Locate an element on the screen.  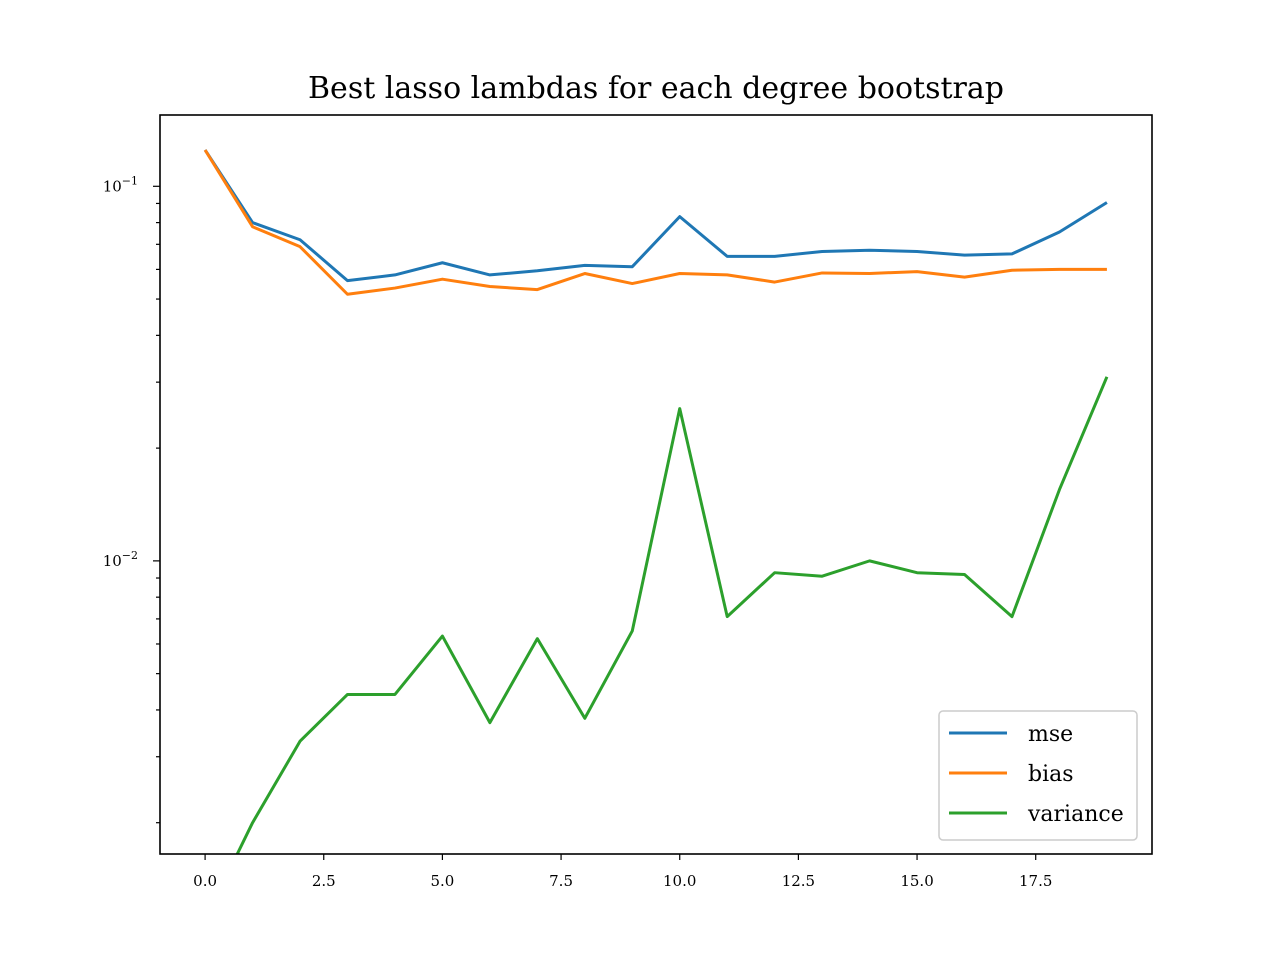
series-line-bias is located at coordinates (655, 222).